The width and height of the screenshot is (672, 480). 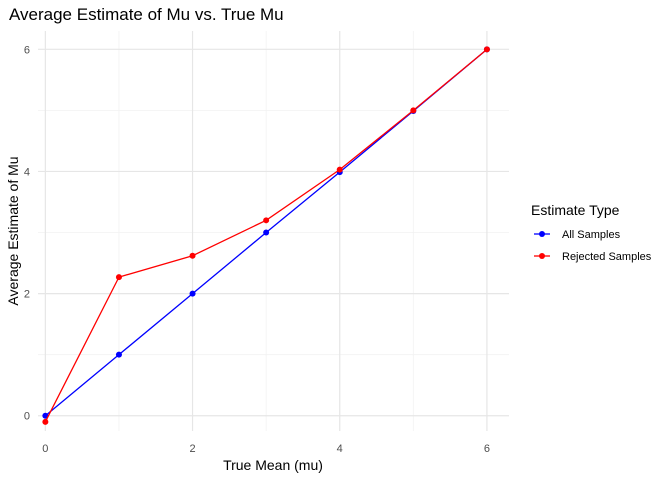 I want to click on y-tick-label: 6, so click(x=27, y=50).